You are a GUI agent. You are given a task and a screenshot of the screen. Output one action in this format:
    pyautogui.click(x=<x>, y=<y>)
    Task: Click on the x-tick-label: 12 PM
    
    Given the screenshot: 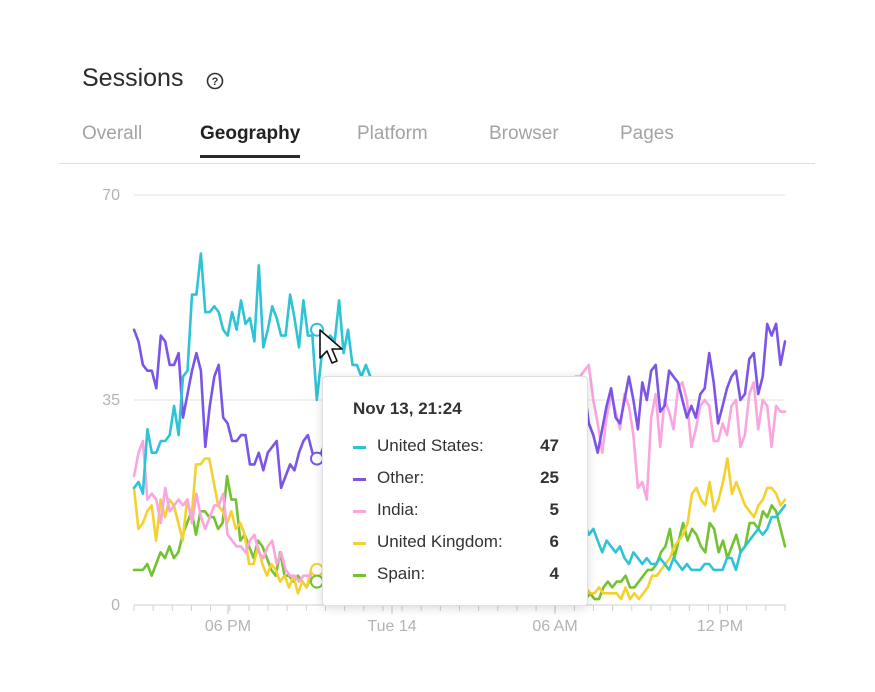 What is the action you would take?
    pyautogui.click(x=720, y=626)
    